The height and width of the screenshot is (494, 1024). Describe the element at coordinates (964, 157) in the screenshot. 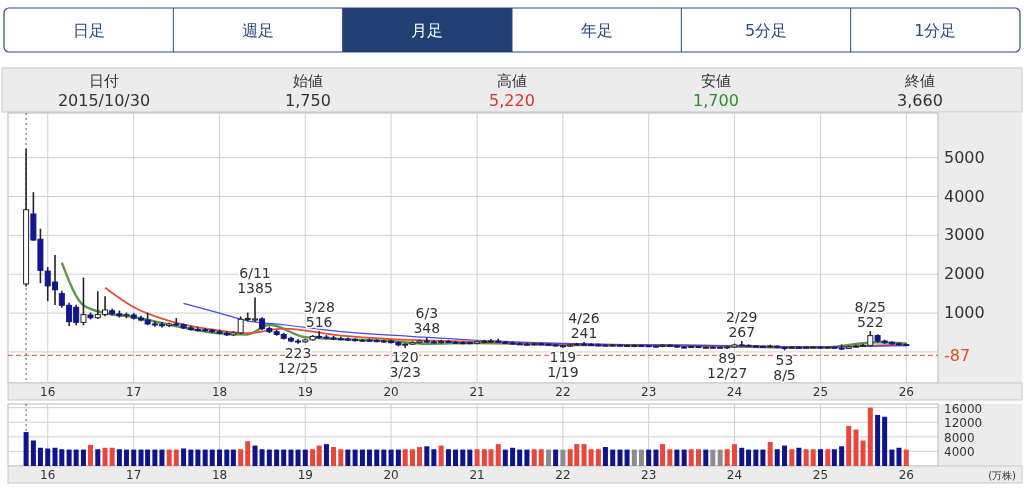

I see `y-tick-label: 5000` at that location.